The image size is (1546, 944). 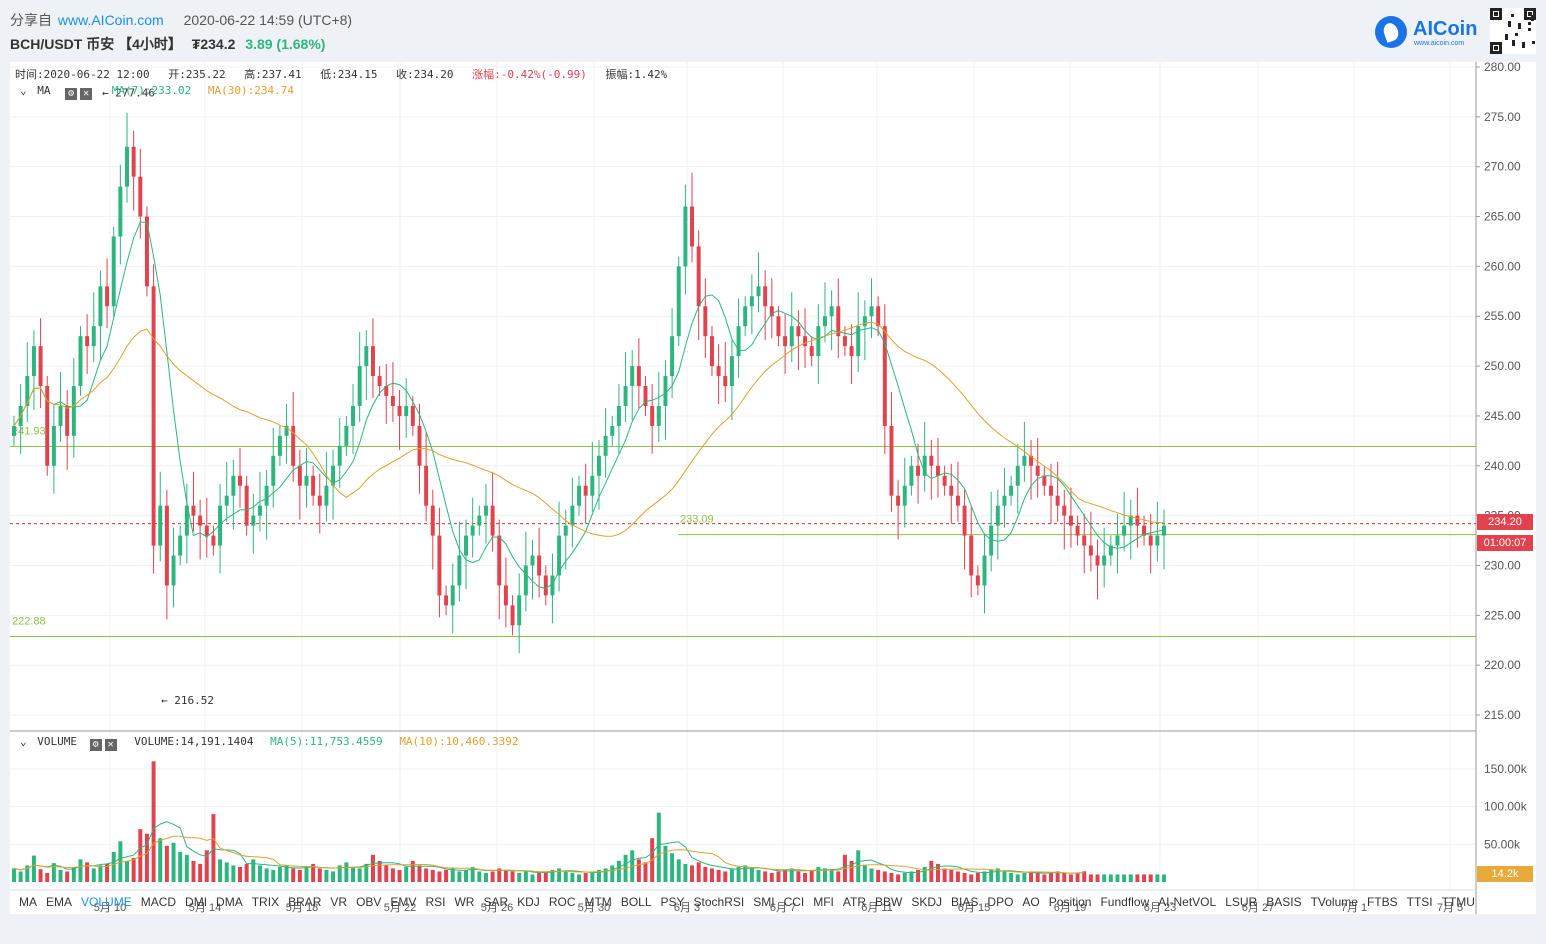 I want to click on indicator-boll: BOLL, so click(x=636, y=902).